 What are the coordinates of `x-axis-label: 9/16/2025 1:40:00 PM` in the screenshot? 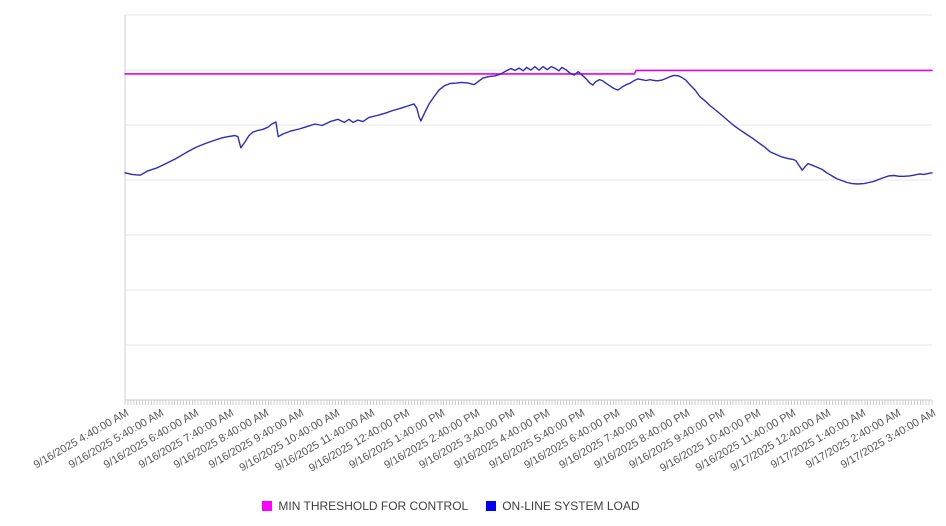 It's located at (397, 439).